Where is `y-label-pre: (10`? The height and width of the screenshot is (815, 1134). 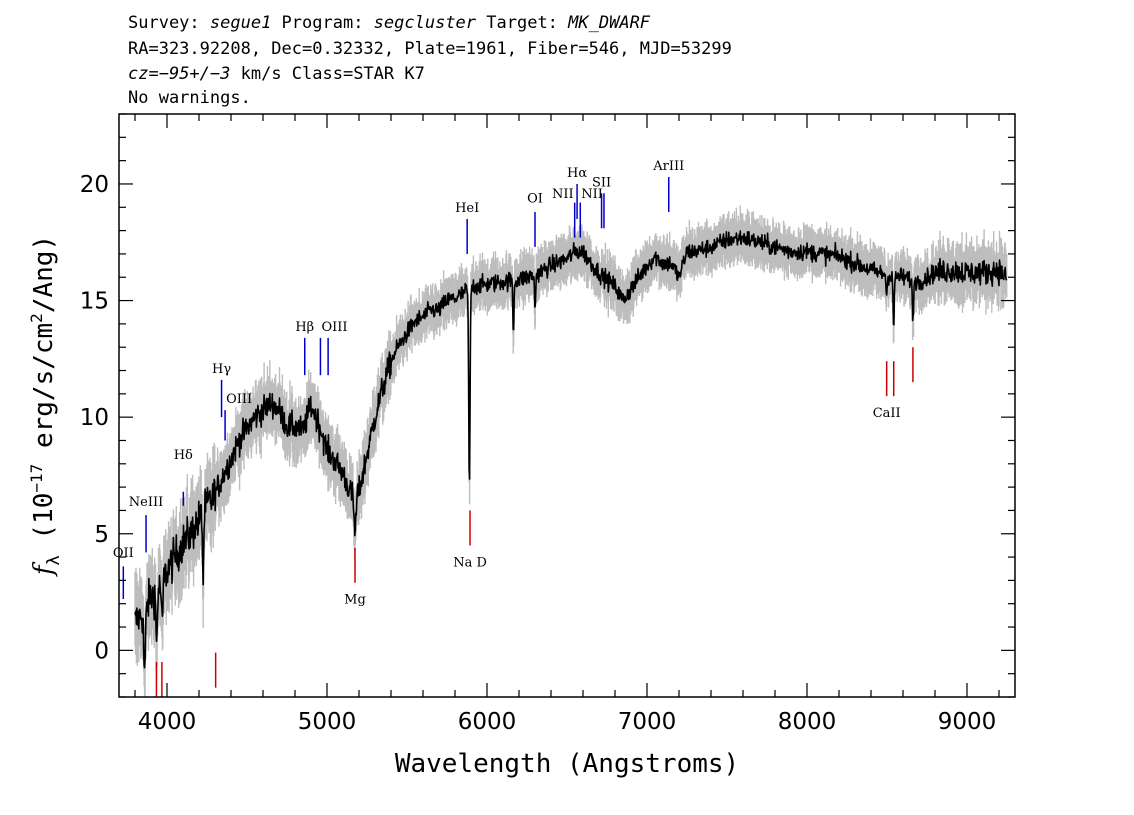
y-label-pre: (10 is located at coordinates (44, 524).